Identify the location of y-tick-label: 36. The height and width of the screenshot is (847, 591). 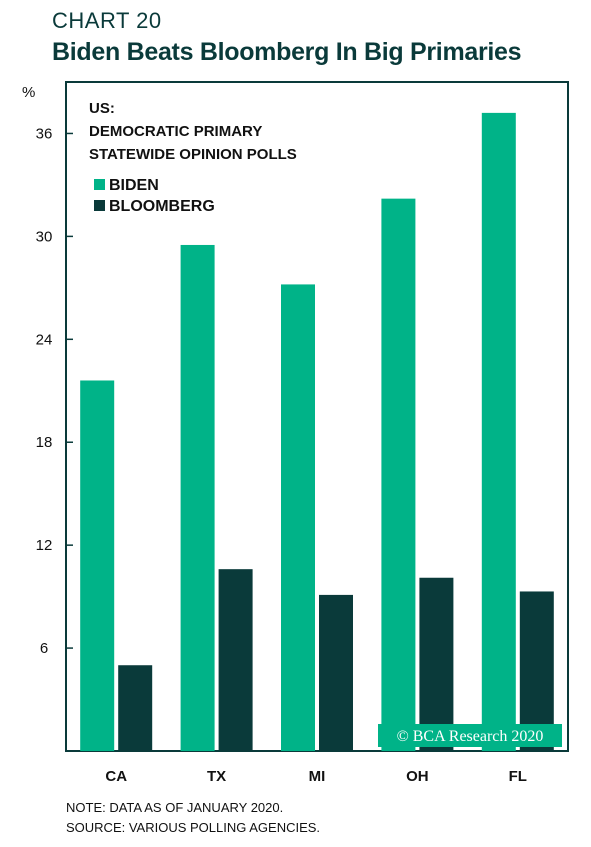
(44, 133).